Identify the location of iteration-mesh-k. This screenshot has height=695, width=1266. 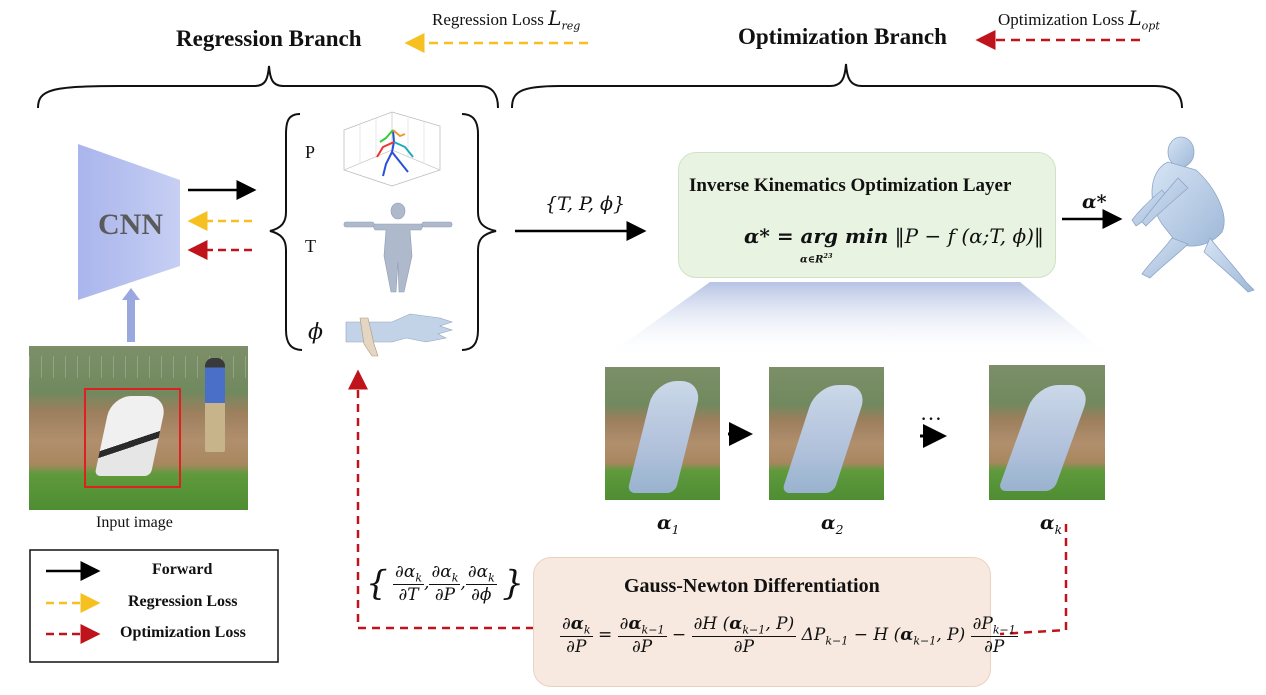
(1045, 438).